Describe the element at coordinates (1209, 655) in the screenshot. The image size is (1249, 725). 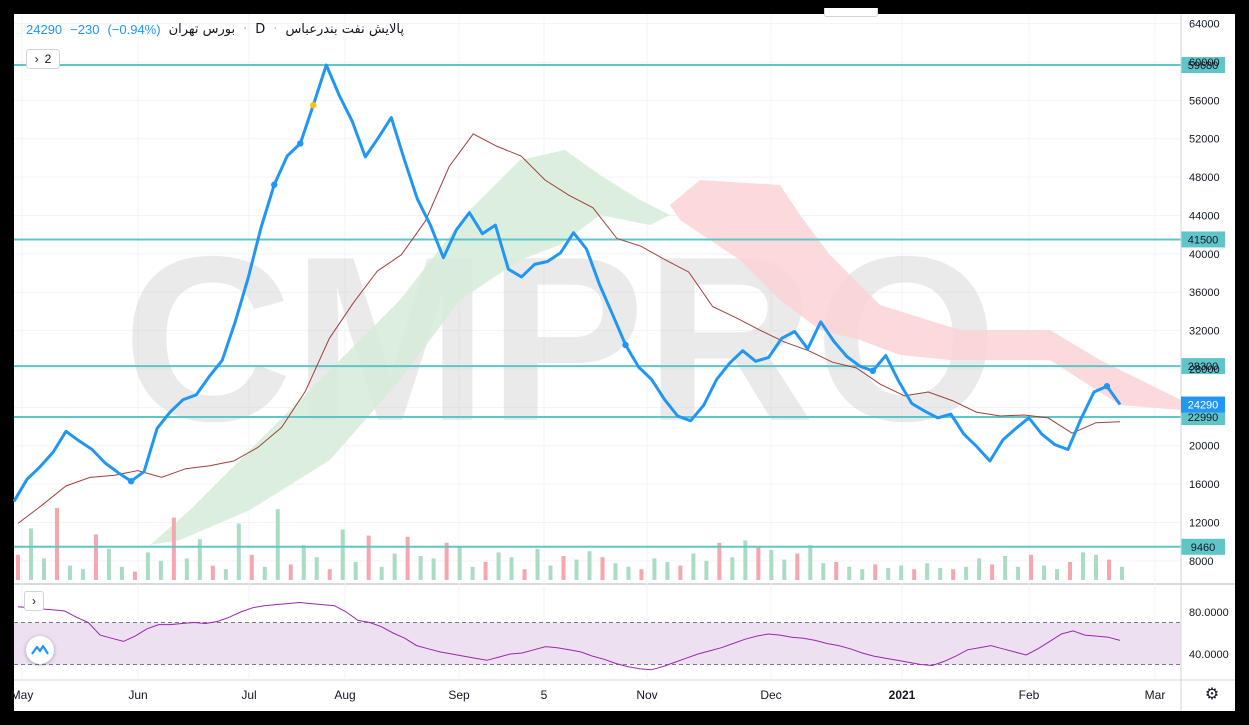
I see `oscillator-tick-label: 40.0000` at that location.